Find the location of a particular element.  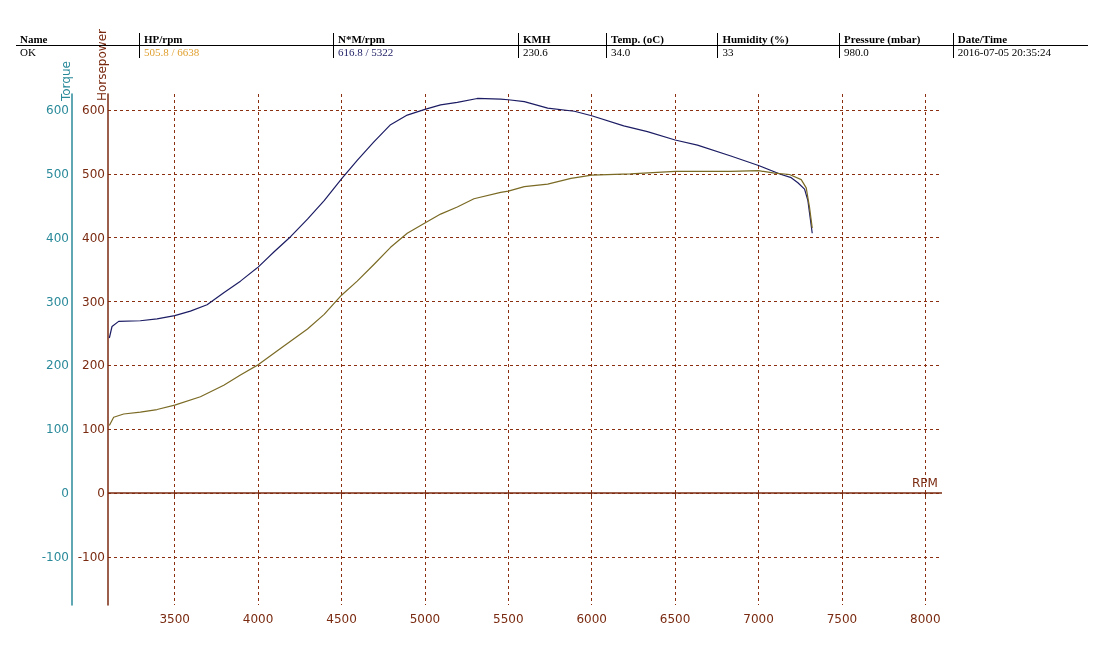

text: 505.8 / 6638 is located at coordinates (236, 51).